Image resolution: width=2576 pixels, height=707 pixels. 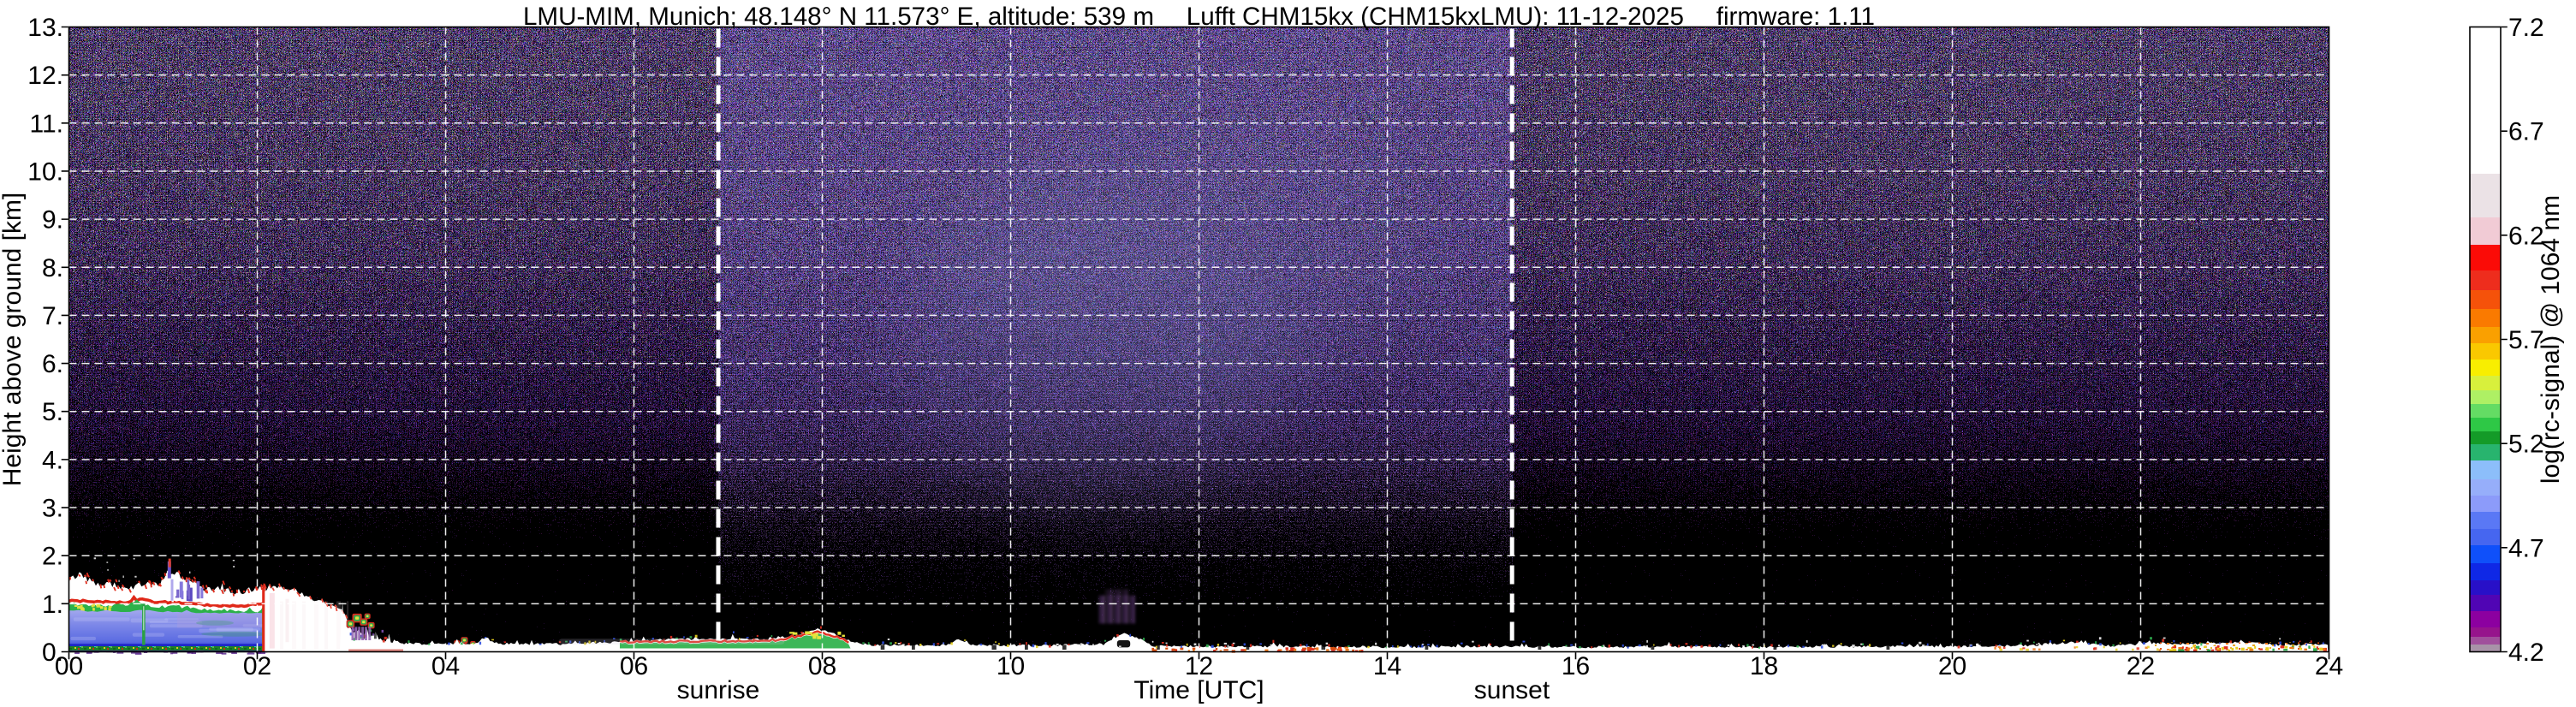 I want to click on svg-text: 4., so click(x=53, y=460).